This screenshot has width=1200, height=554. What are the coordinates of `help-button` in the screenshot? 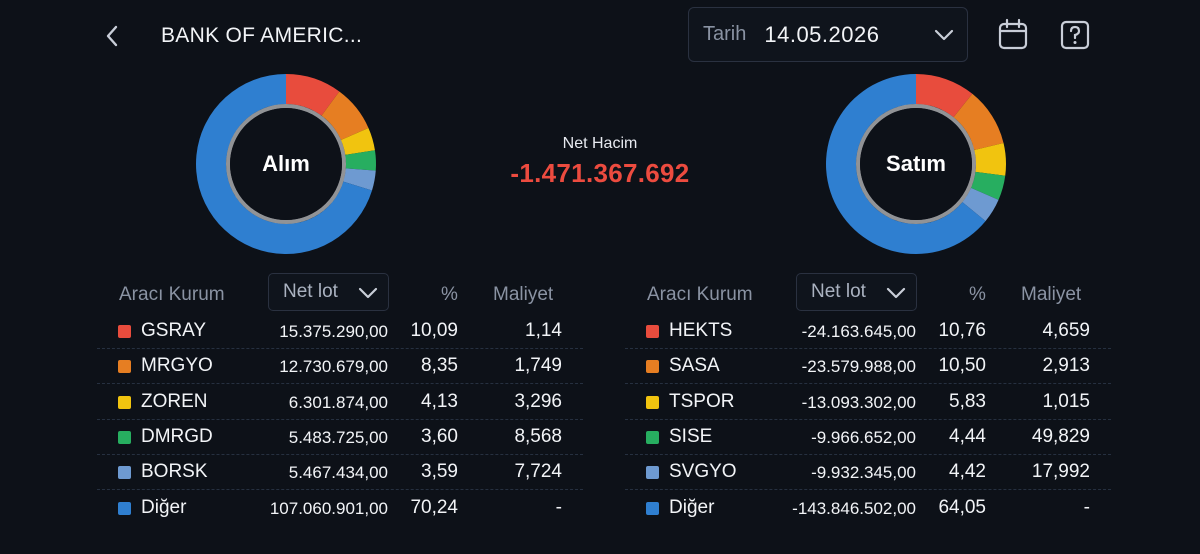 It's located at (1075, 35).